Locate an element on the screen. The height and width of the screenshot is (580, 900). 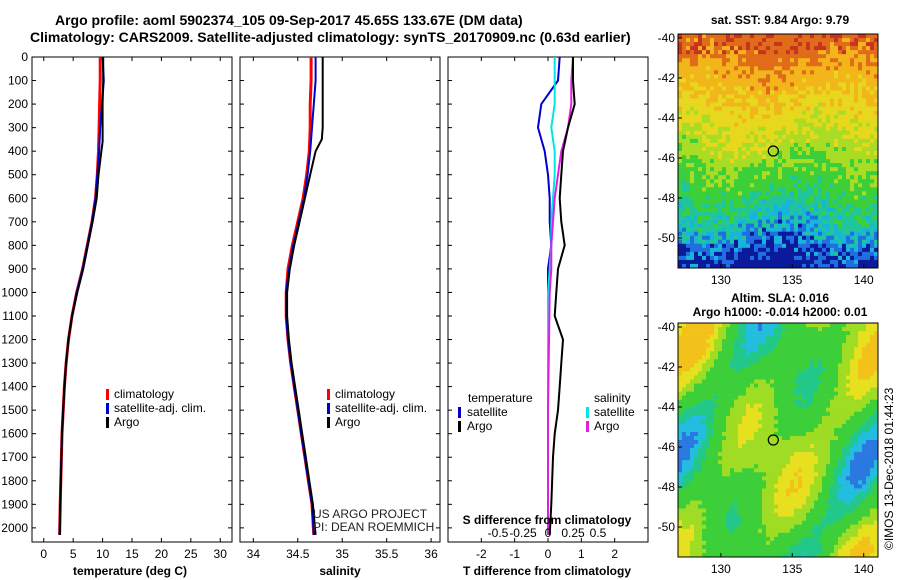
sst-map-ytick-label: -44 is located at coordinates (667, 118).